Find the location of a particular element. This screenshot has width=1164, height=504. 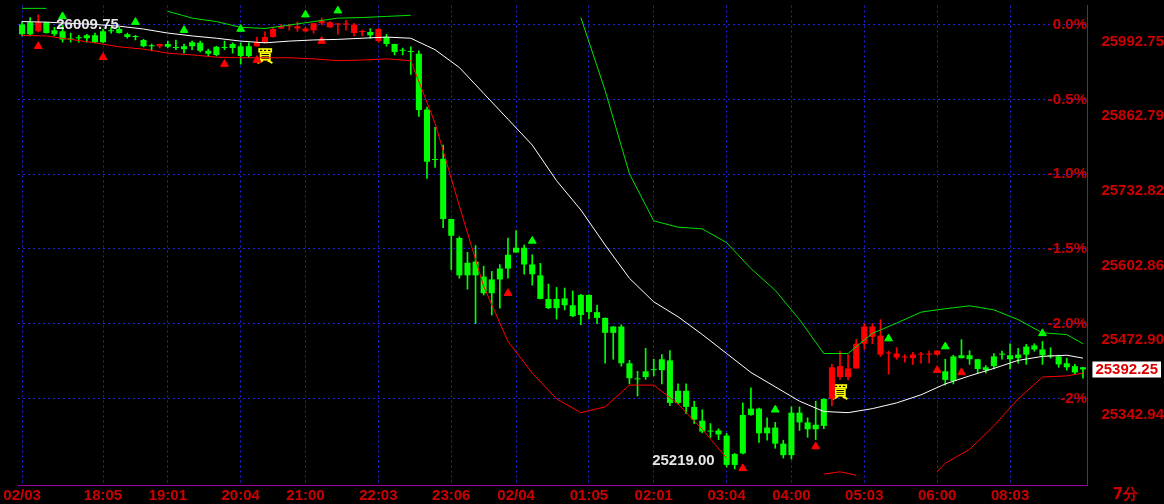

y2-tick-label: -2.0% is located at coordinates (1067, 322).